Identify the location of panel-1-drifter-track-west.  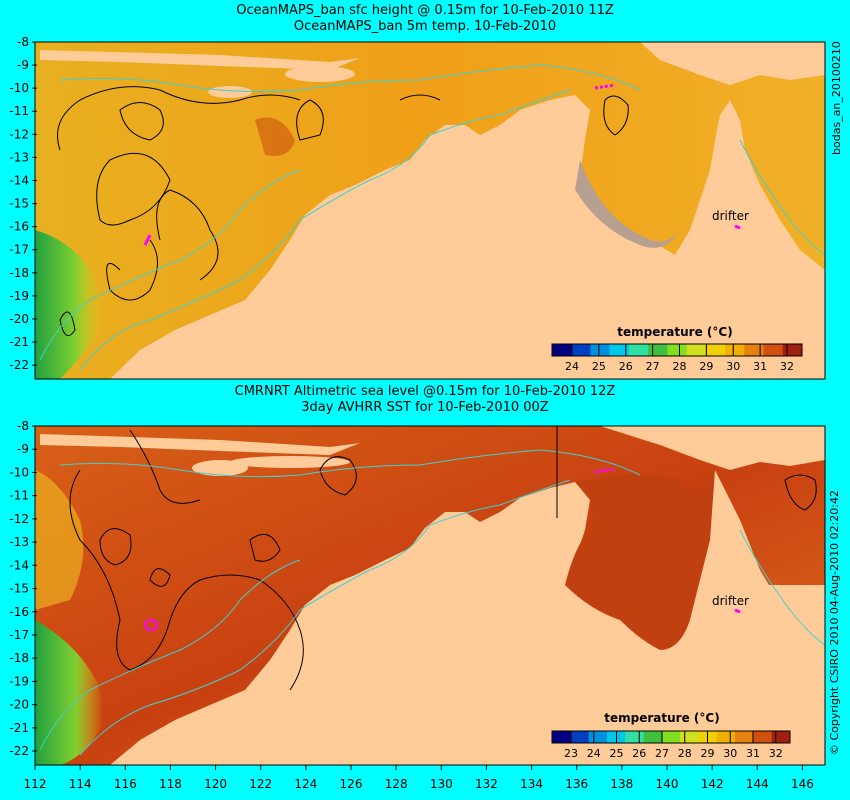
(147, 240).